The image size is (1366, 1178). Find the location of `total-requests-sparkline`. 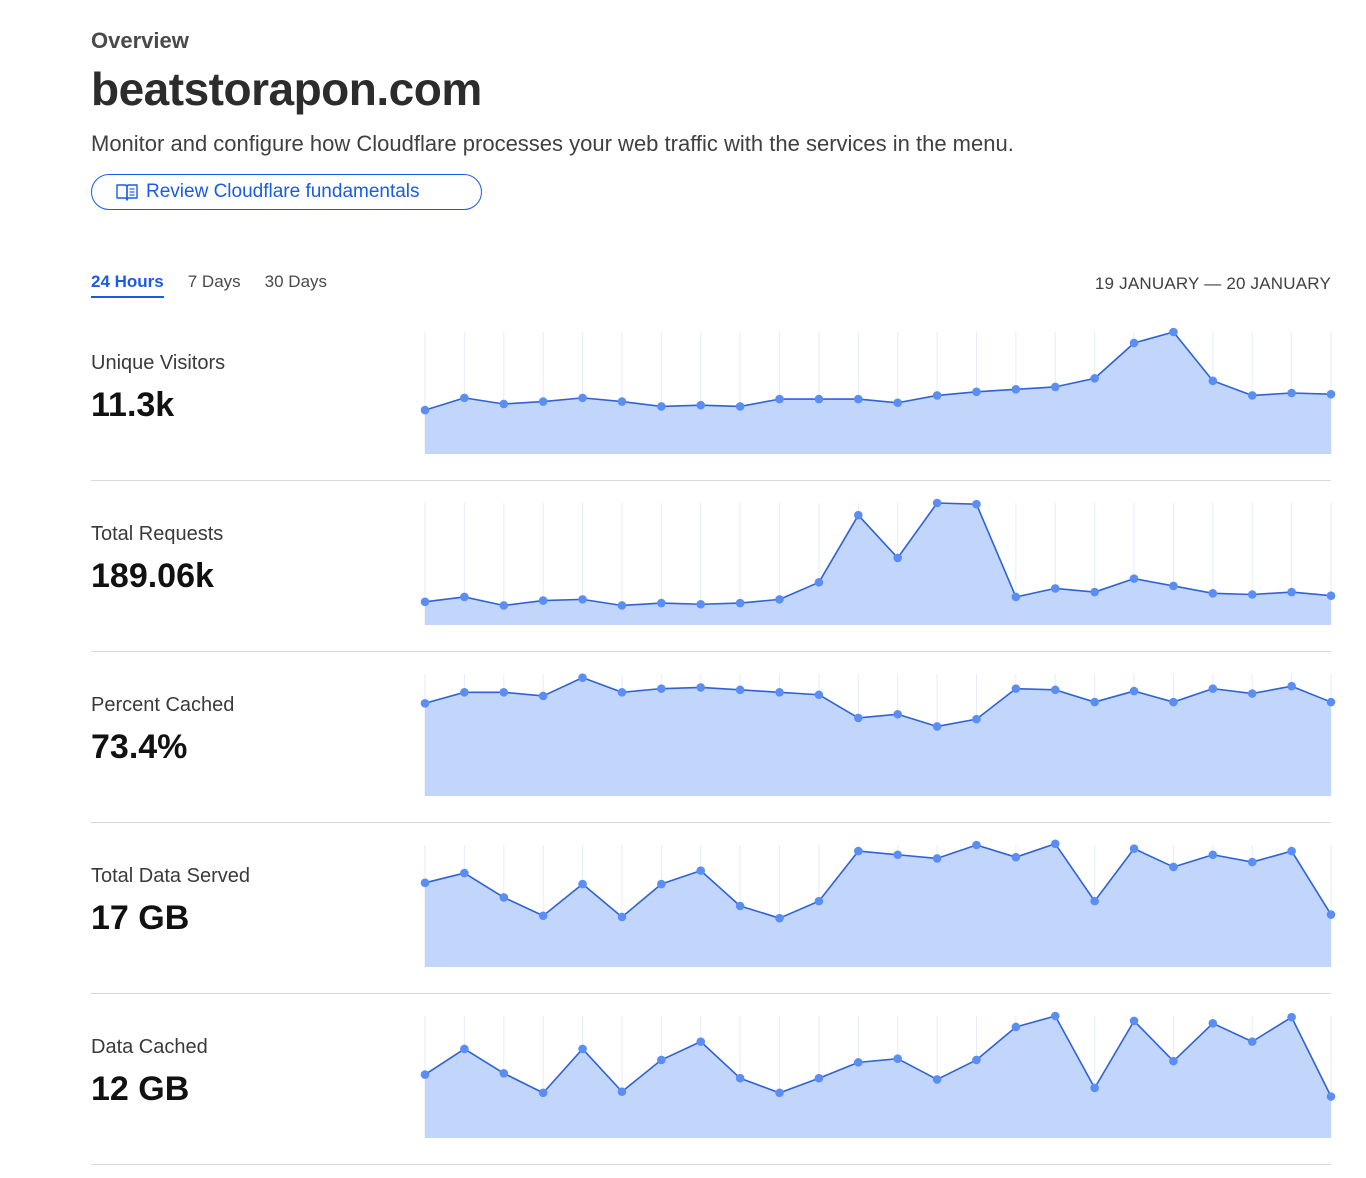

total-requests-sparkline is located at coordinates (878, 566).